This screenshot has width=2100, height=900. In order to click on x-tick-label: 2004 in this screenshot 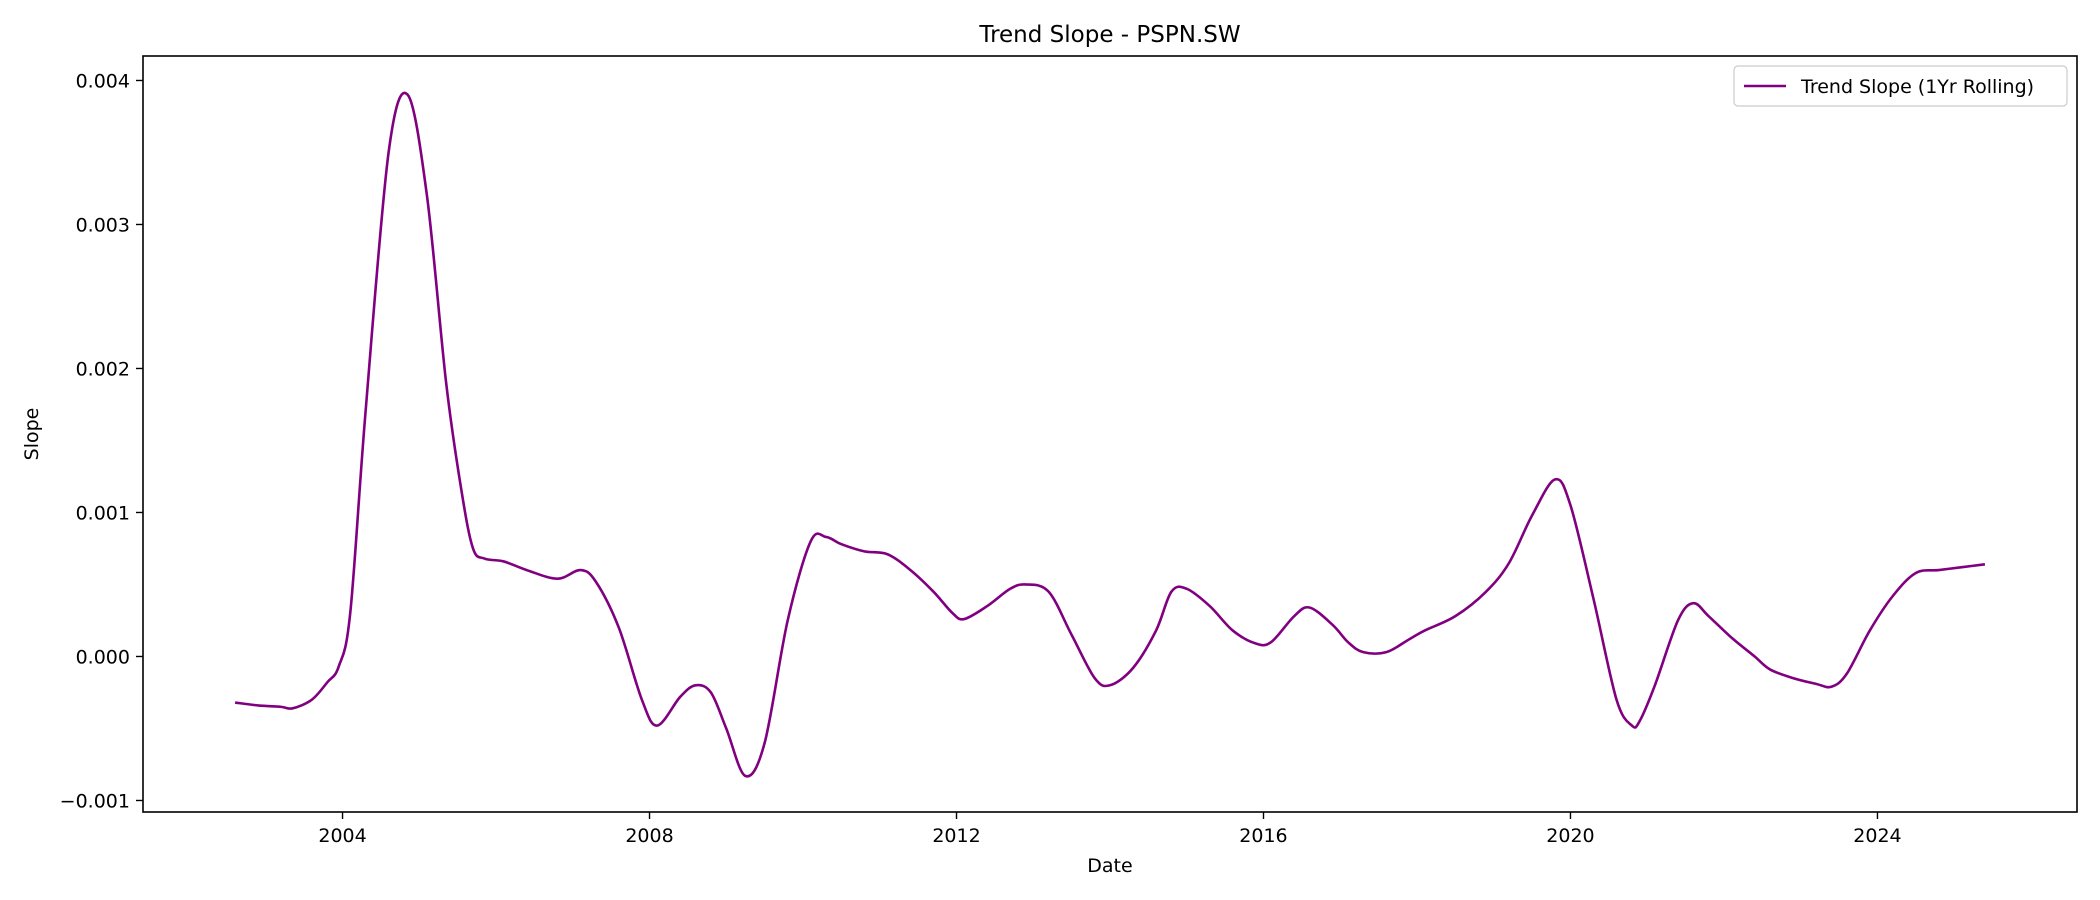, I will do `click(342, 836)`.